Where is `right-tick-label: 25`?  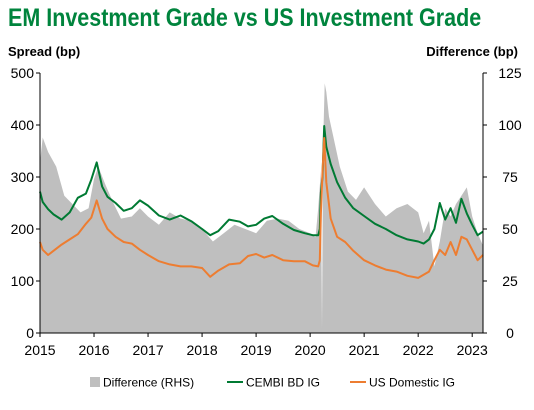
right-tick-label: 25 is located at coordinates (510, 281).